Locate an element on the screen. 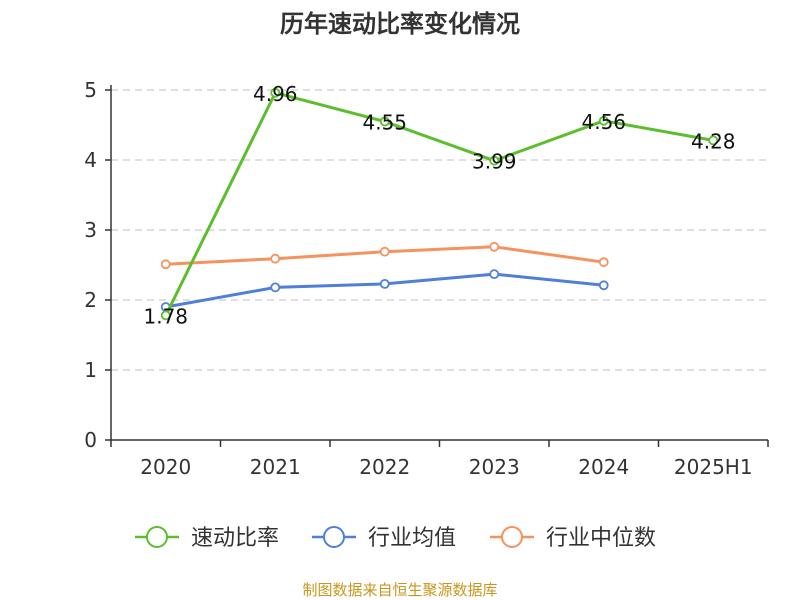 This screenshot has height=600, width=800. y-tick-label: 2 is located at coordinates (90, 300).